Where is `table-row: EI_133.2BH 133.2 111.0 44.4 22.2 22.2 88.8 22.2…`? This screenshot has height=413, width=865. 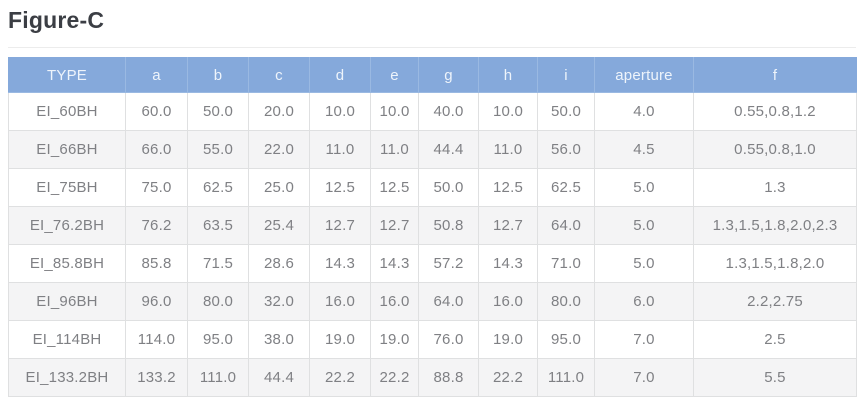 table-row: EI_133.2BH 133.2 111.0 44.4 22.2 22.2 88.8 22.2… is located at coordinates (432, 377).